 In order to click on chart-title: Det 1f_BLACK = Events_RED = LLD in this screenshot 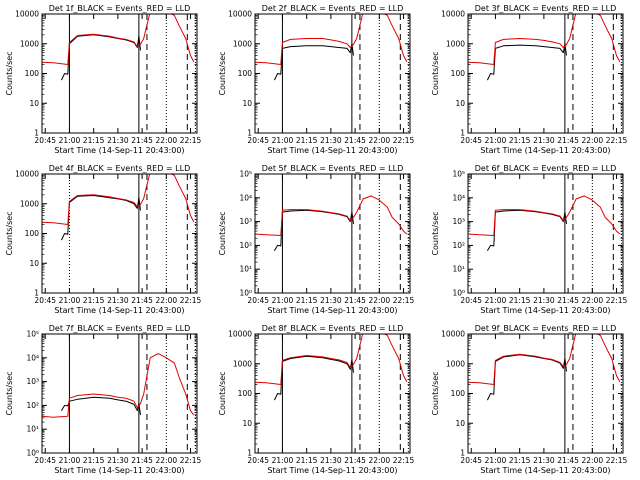, I will do `click(119, 8)`.